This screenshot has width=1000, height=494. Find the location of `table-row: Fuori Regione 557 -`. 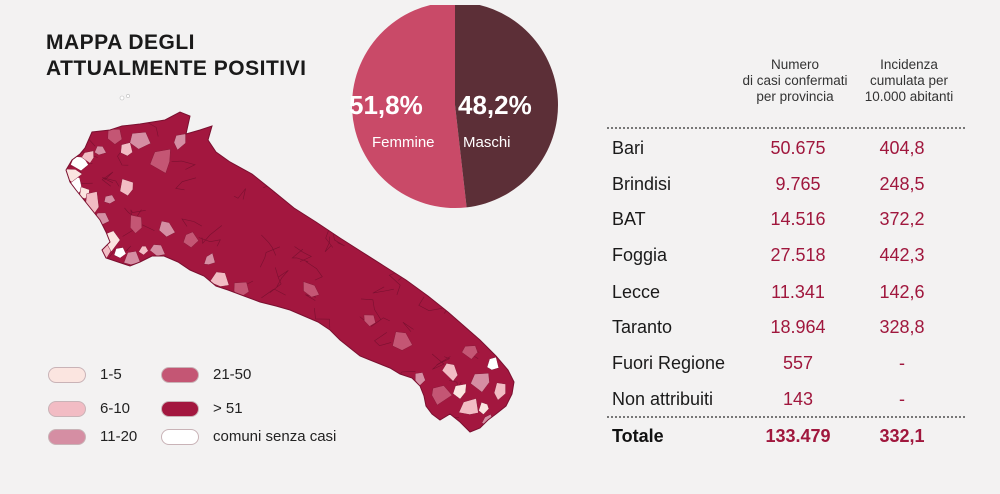

table-row: Fuori Regione 557 - is located at coordinates (788, 368).